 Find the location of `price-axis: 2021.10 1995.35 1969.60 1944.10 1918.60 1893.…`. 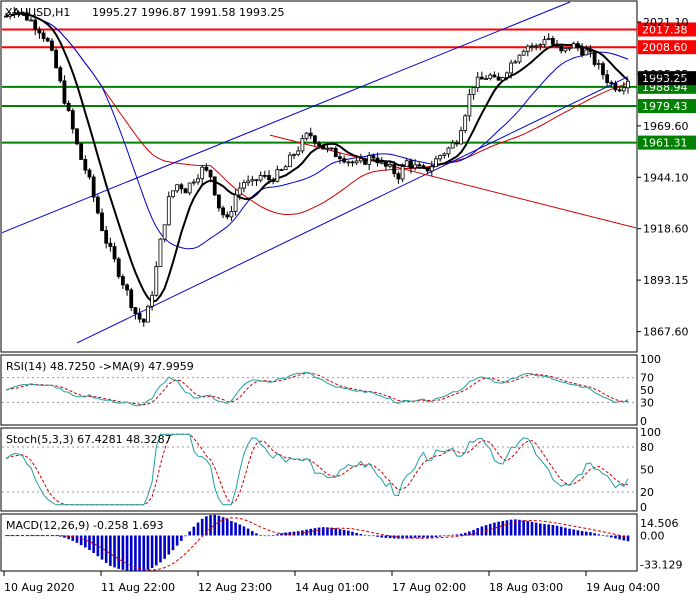

price-axis: 2021.10 1995.35 1969.60 1944.10 1918.60 1893.… is located at coordinates (663, 177).